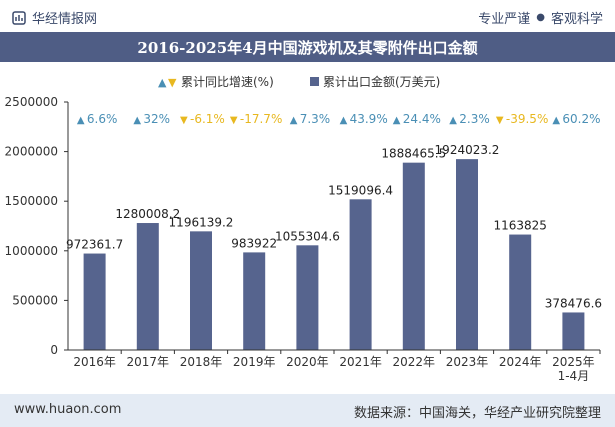 The height and width of the screenshot is (427, 615). What do you see at coordinates (65, 19) in the screenshot?
I see `brand-name: 华经情报网` at bounding box center [65, 19].